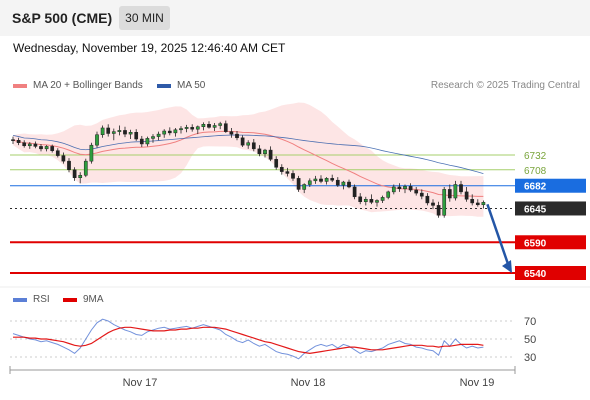  Describe the element at coordinates (140, 383) in the screenshot. I see `x-tick-label: Nov 17` at that location.